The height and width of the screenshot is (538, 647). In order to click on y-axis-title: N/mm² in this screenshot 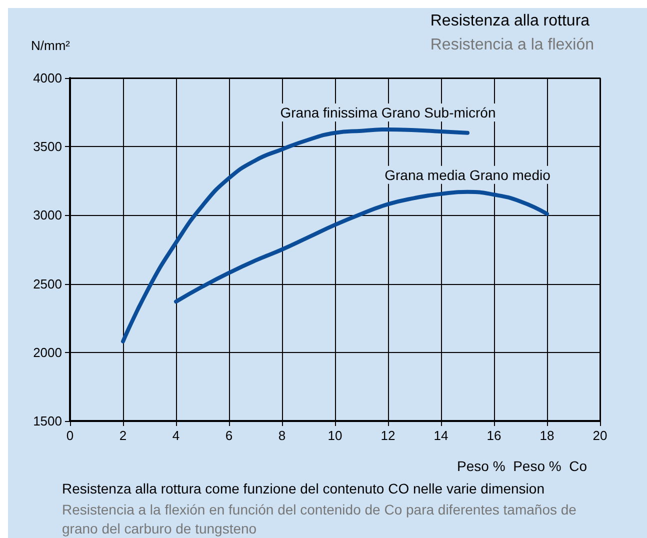, I will do `click(51, 45)`.